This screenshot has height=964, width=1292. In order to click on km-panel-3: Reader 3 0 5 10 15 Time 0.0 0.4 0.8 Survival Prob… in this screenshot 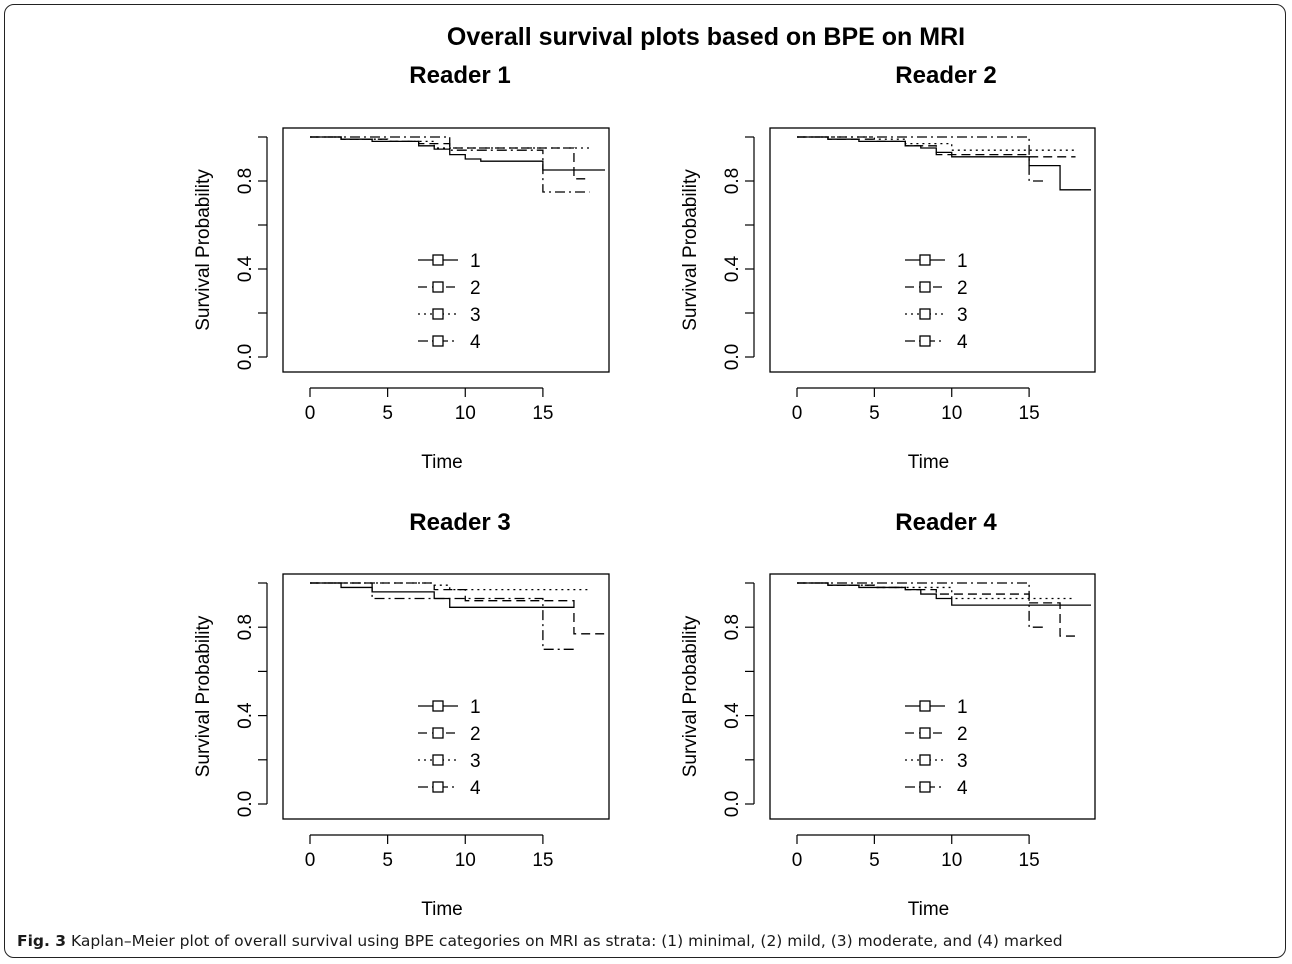, I will do `click(401, 714)`.